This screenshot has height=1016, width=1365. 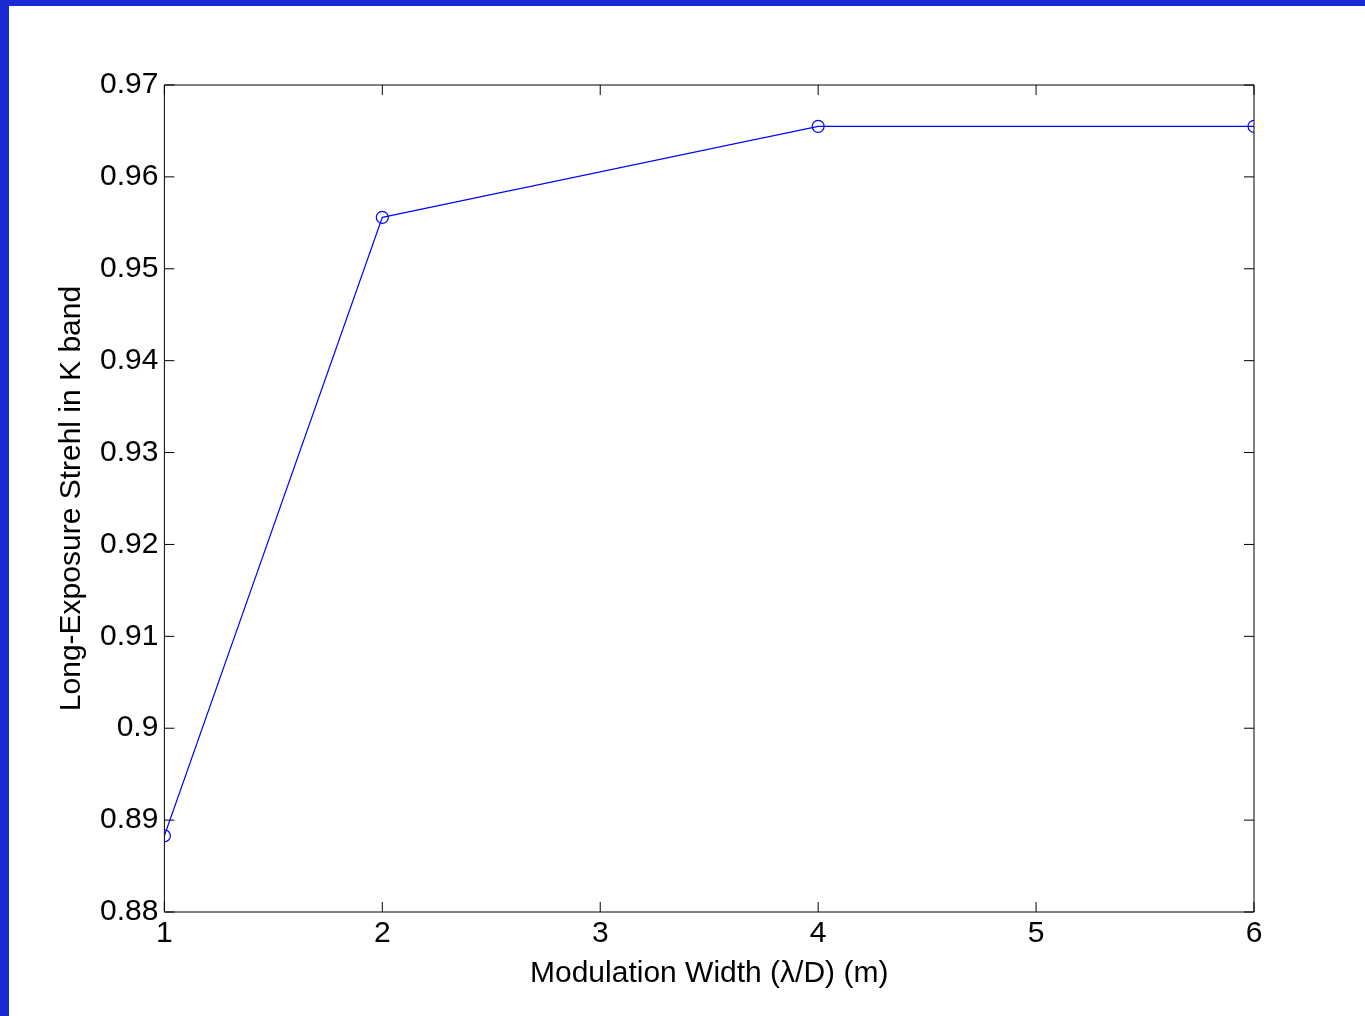 I want to click on y-tick-label: 0.97, so click(x=129, y=83).